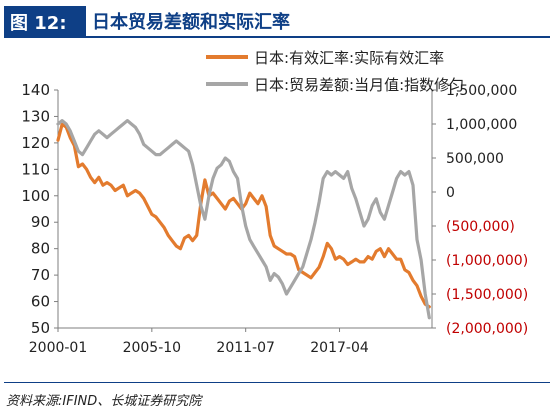 This screenshot has width=550, height=417. I want to click on left-tick-label: 60, so click(40, 302).